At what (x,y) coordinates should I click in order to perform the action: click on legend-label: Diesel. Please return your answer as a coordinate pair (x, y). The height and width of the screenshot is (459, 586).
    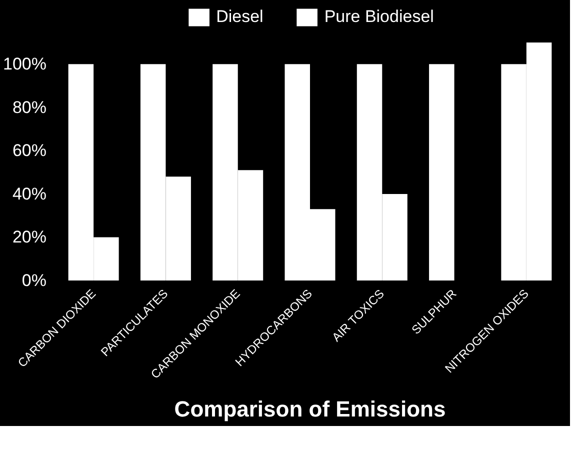
    Looking at the image, I should click on (240, 17).